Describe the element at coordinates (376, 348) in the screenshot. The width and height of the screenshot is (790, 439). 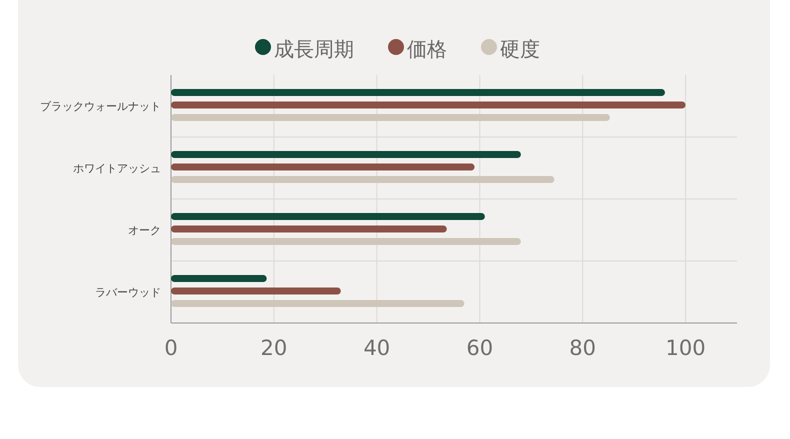
I see `x-tick-label: 40` at that location.